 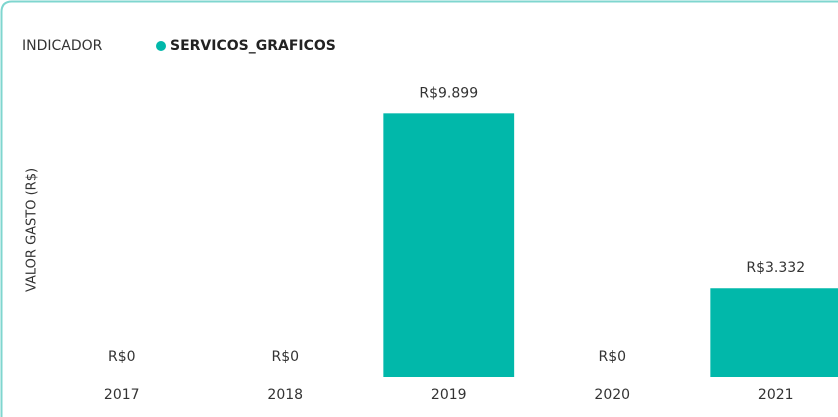 What do you see at coordinates (448, 93) in the screenshot?
I see `data-label: R$9.899` at bounding box center [448, 93].